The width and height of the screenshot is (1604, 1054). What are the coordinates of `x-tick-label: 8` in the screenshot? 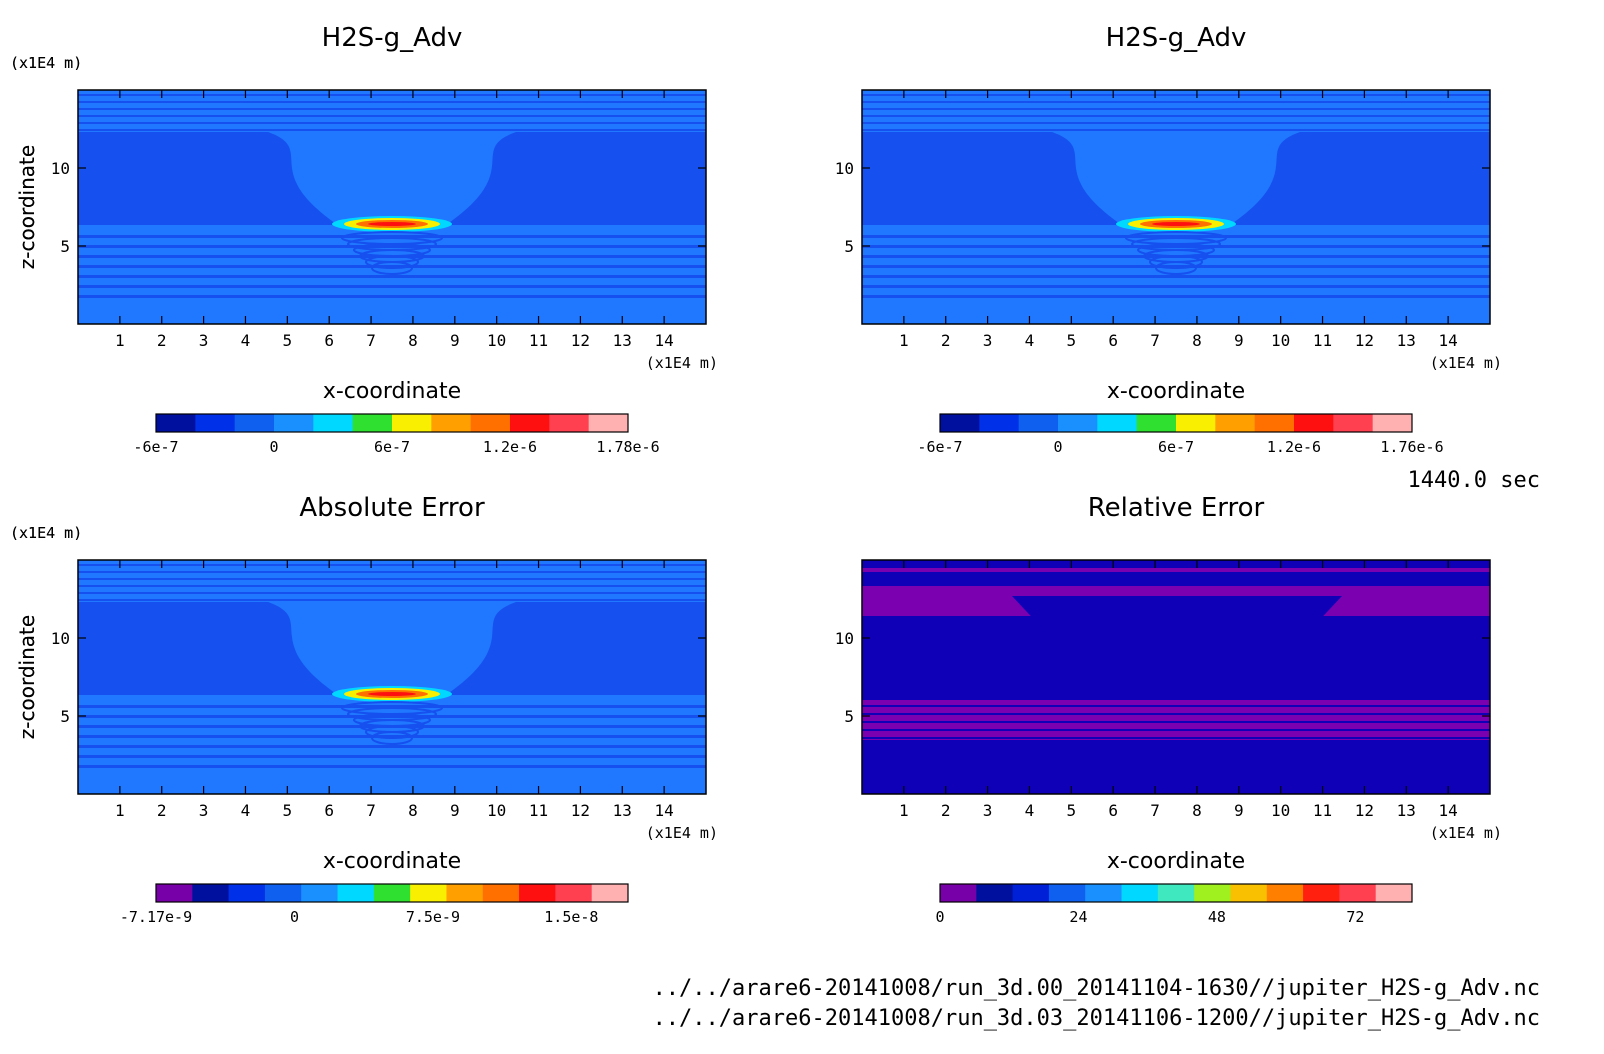 It's located at (413, 810).